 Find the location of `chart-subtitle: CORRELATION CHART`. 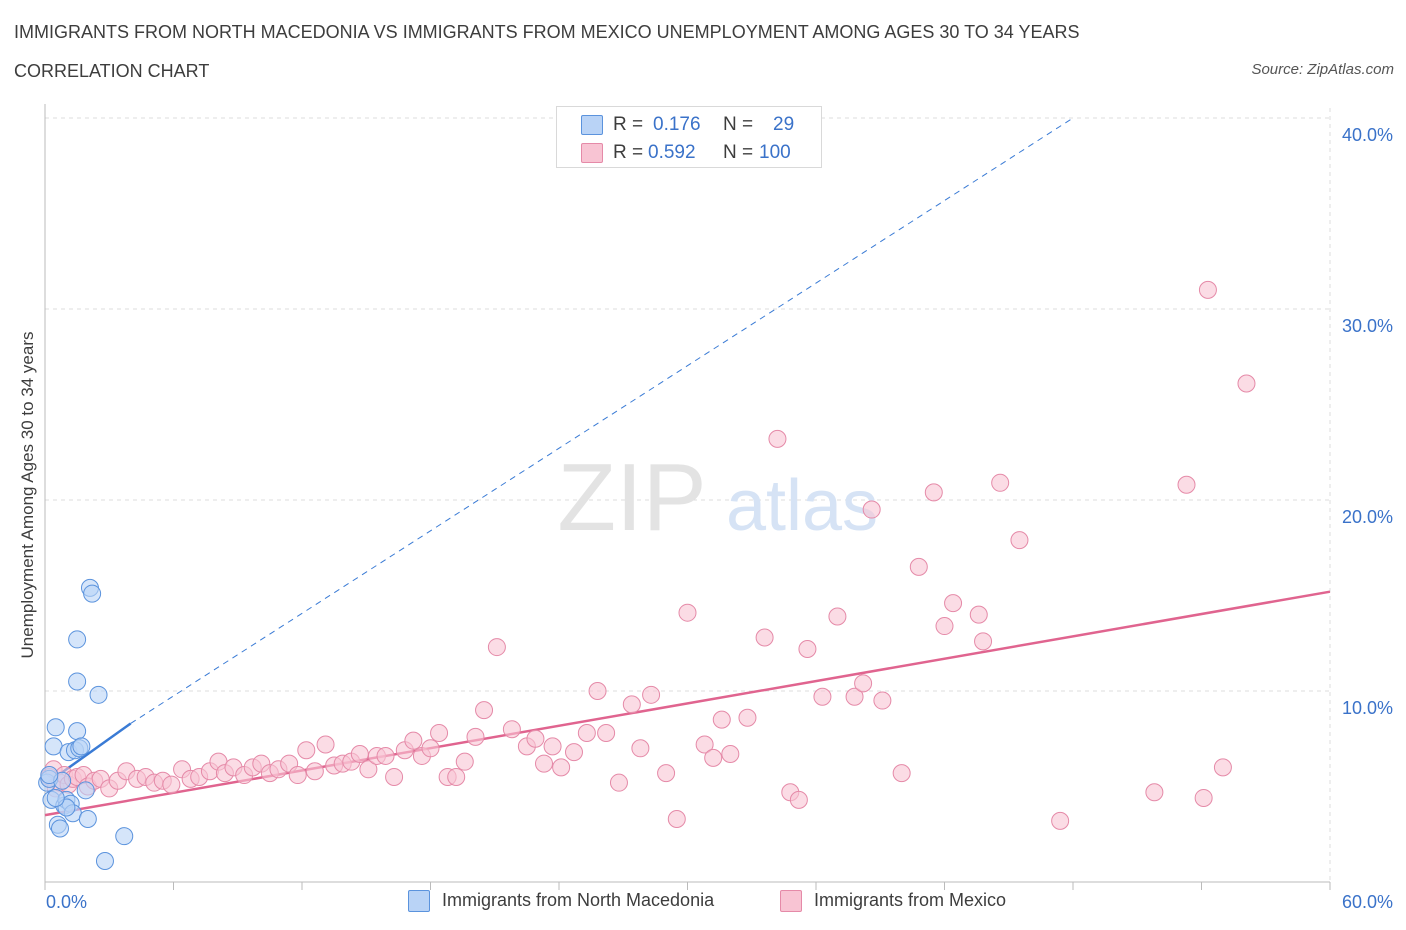

chart-subtitle: CORRELATION CHART is located at coordinates (112, 71).